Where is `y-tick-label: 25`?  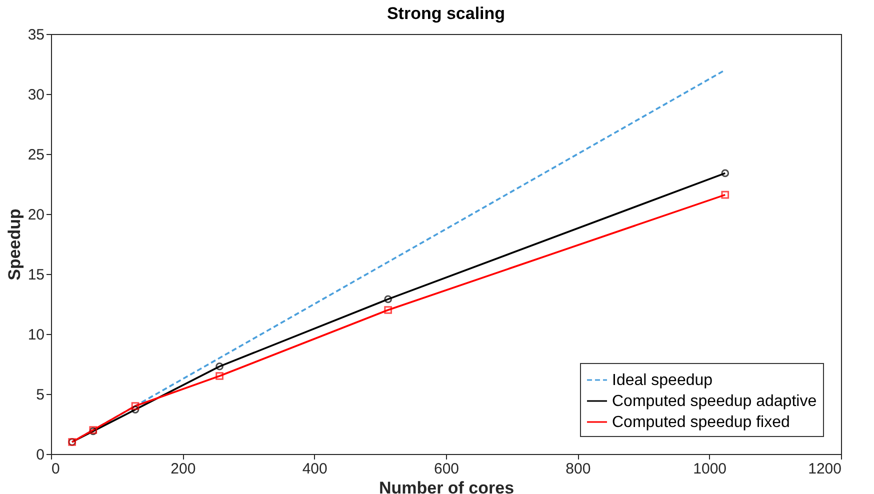 y-tick-label: 25 is located at coordinates (36, 155).